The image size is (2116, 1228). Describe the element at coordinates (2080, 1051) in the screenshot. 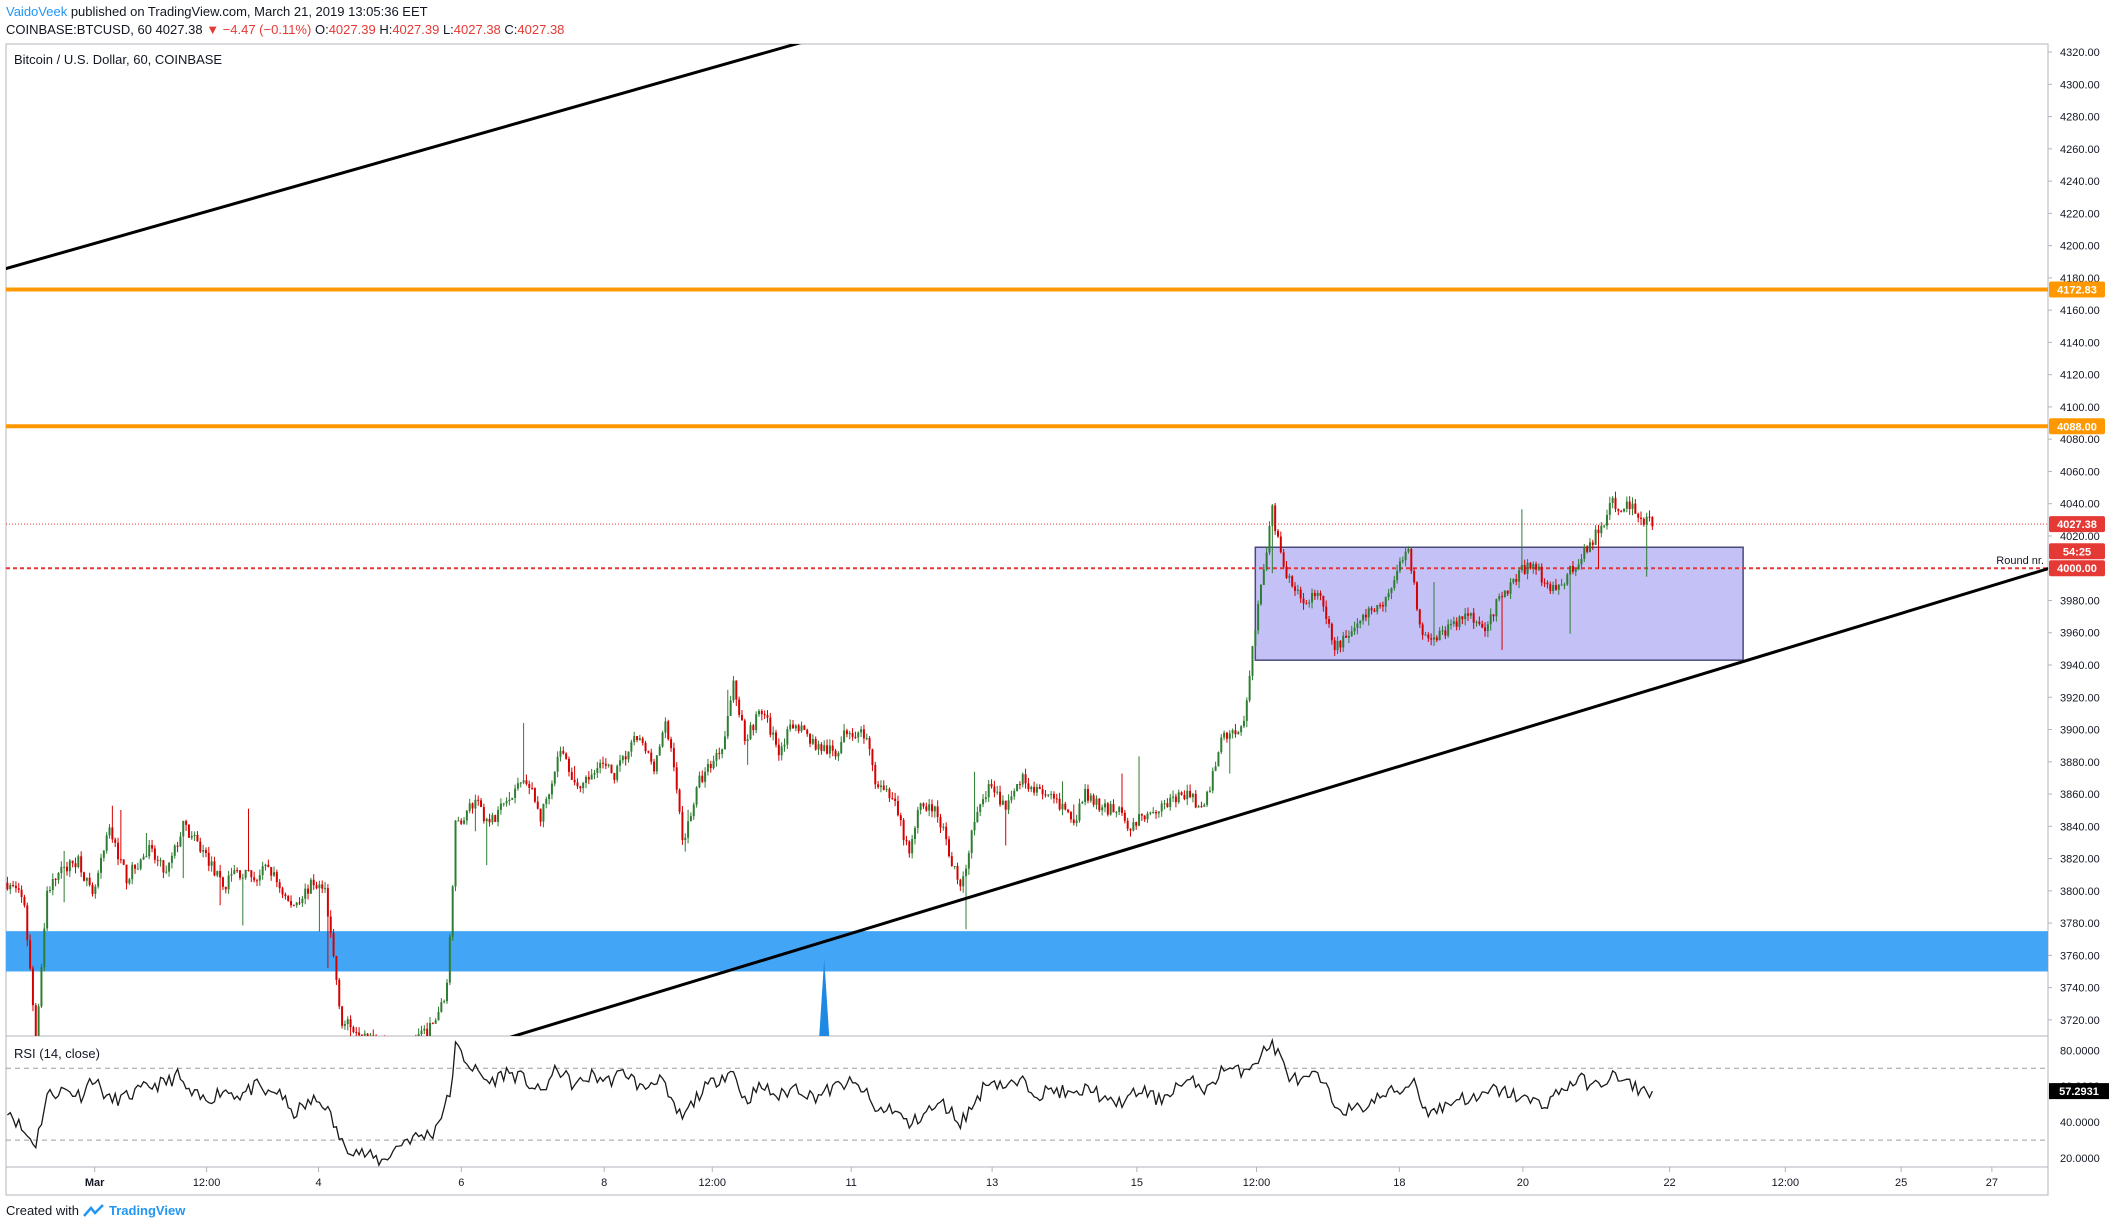

I see `rsi-tick-label: 80.0000` at that location.